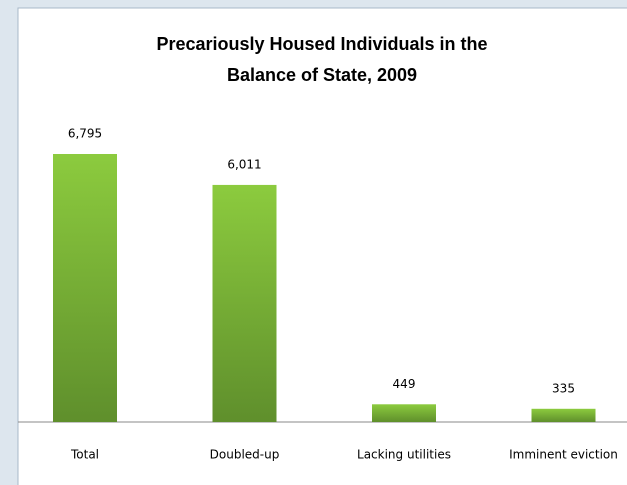 Image resolution: width=627 pixels, height=485 pixels. What do you see at coordinates (404, 384) in the screenshot?
I see `data-label: 449` at bounding box center [404, 384].